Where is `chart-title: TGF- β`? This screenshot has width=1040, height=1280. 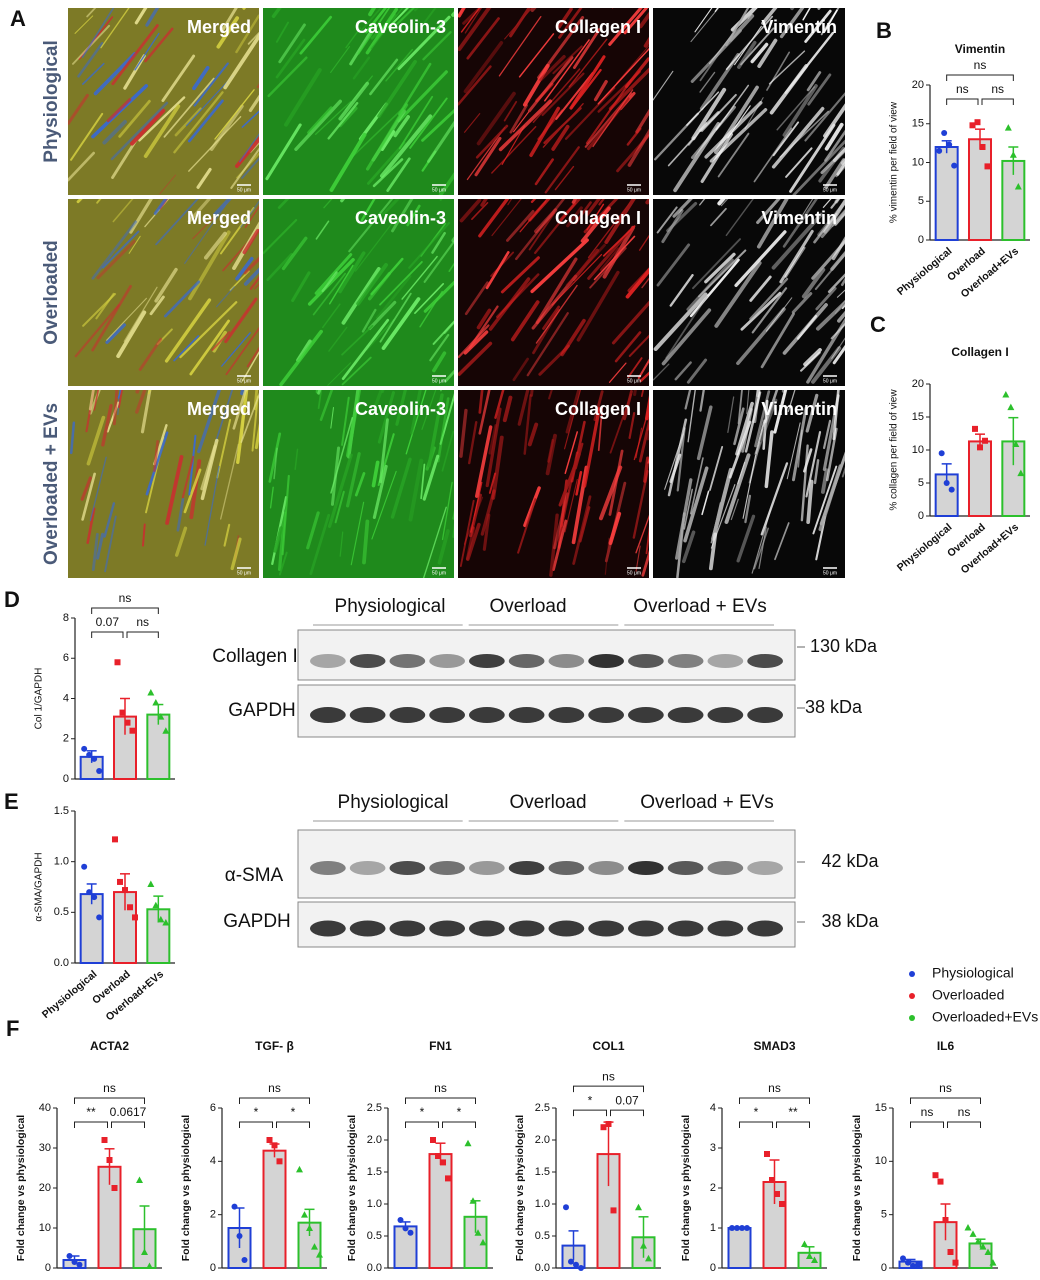
chart-title: TGF- β is located at coordinates (274, 1046).